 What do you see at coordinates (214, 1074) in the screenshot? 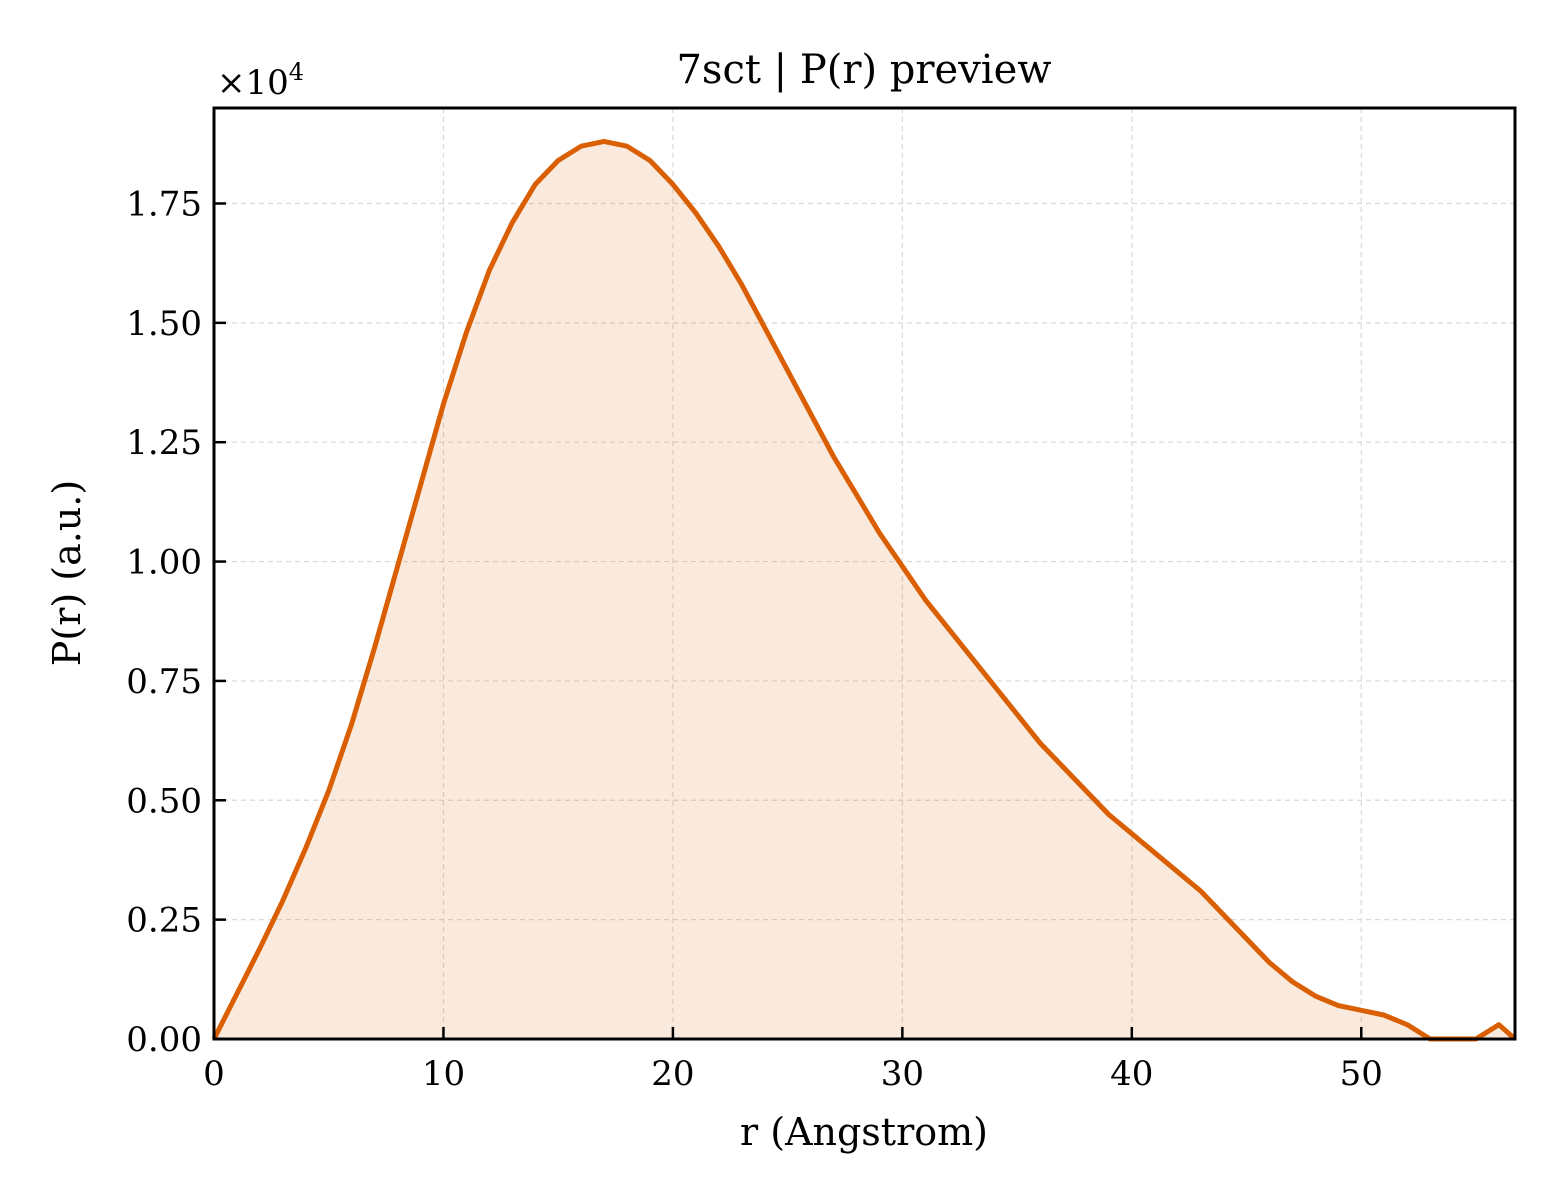
I see `x-tick-label-0: 0` at bounding box center [214, 1074].